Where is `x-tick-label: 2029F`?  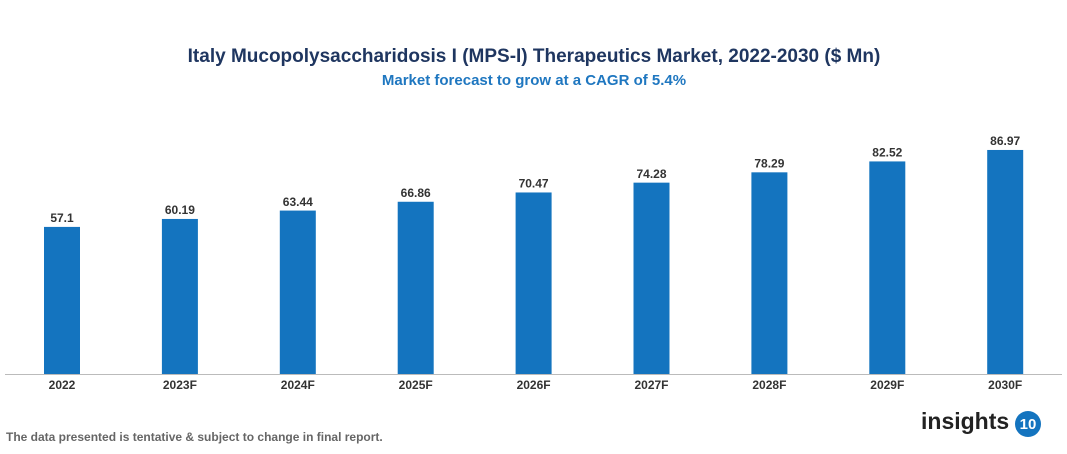
x-tick-label: 2029F is located at coordinates (887, 385).